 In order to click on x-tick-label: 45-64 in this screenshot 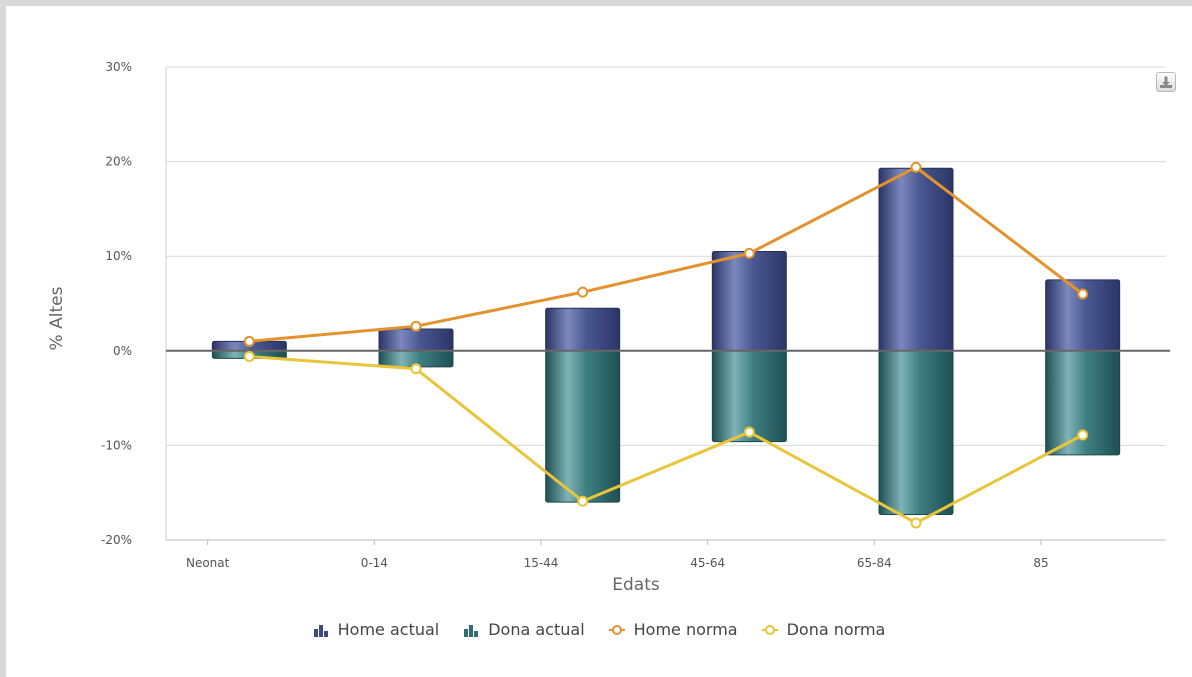, I will do `click(707, 563)`.